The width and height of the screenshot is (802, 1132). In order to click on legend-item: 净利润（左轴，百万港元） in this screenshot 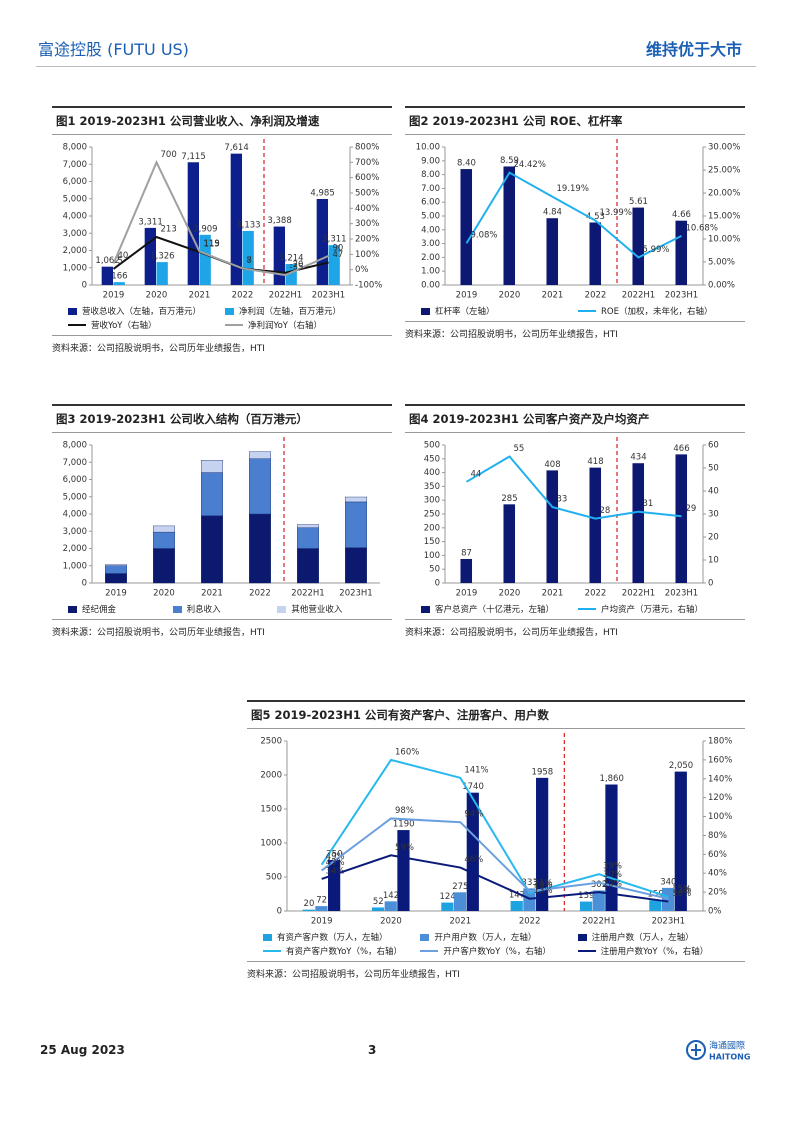, I will do `click(300, 311)`.